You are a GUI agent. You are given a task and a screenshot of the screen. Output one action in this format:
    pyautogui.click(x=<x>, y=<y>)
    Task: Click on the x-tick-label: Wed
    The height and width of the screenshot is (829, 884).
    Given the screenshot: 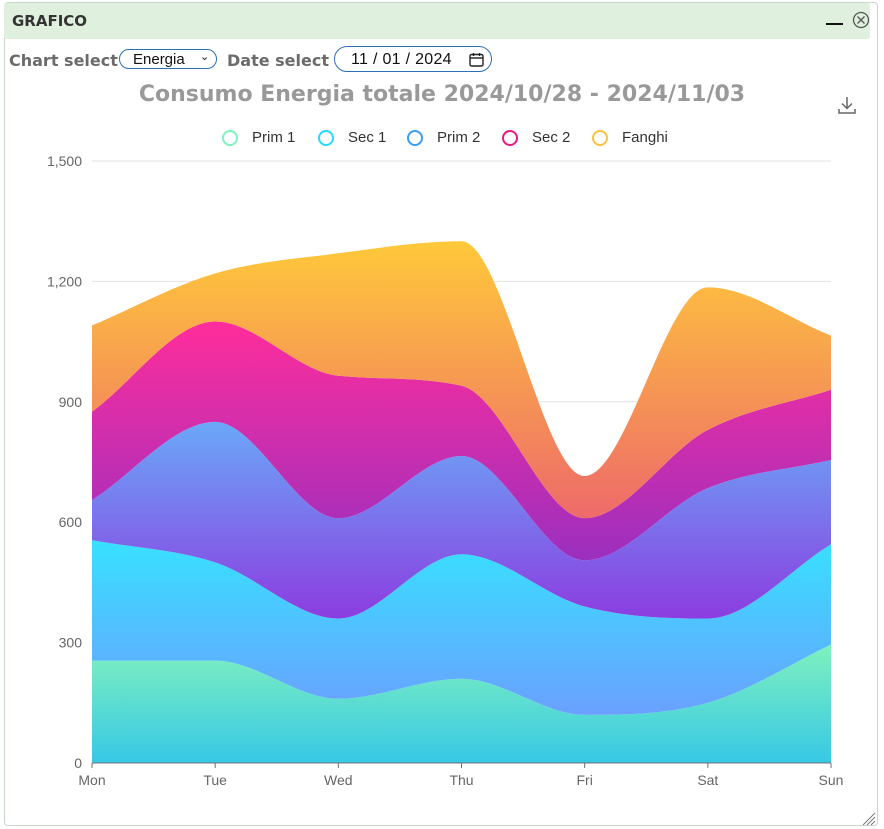 What is the action you would take?
    pyautogui.click(x=338, y=780)
    